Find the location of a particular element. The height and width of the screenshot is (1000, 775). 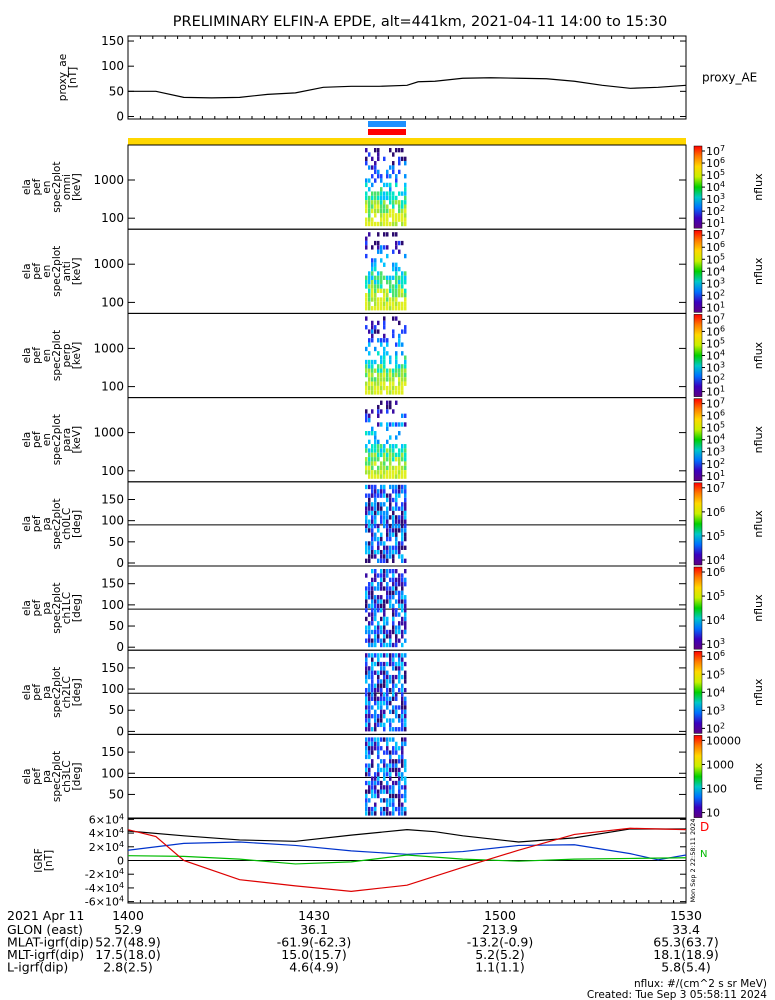

orbit-row-value: 5.2(5.2) is located at coordinates (500, 954).